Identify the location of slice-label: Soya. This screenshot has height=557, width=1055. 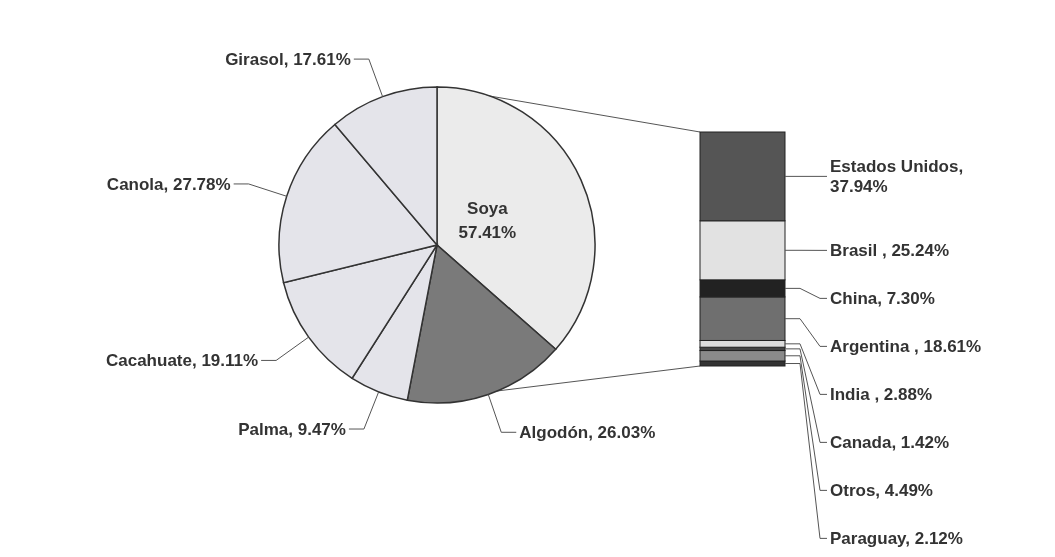
(488, 209).